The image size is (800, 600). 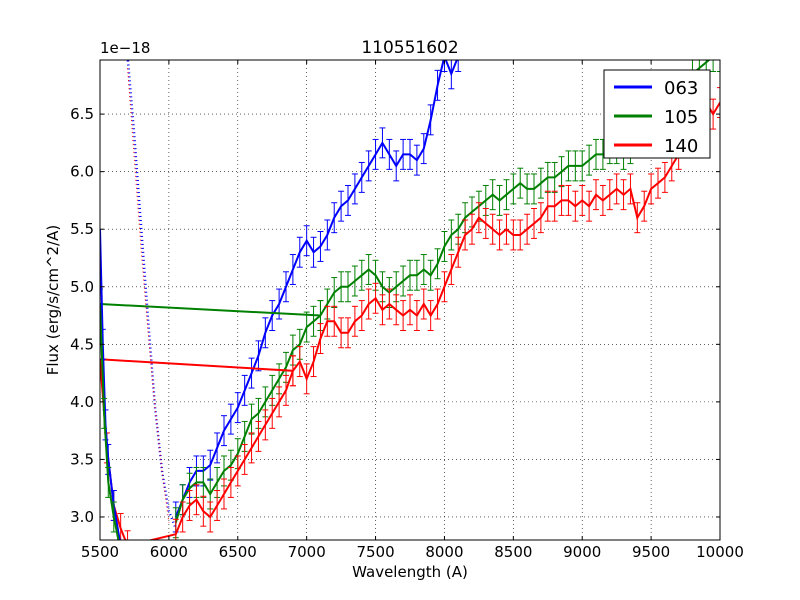 I want to click on x-tick-label: 9500, so click(x=651, y=552).